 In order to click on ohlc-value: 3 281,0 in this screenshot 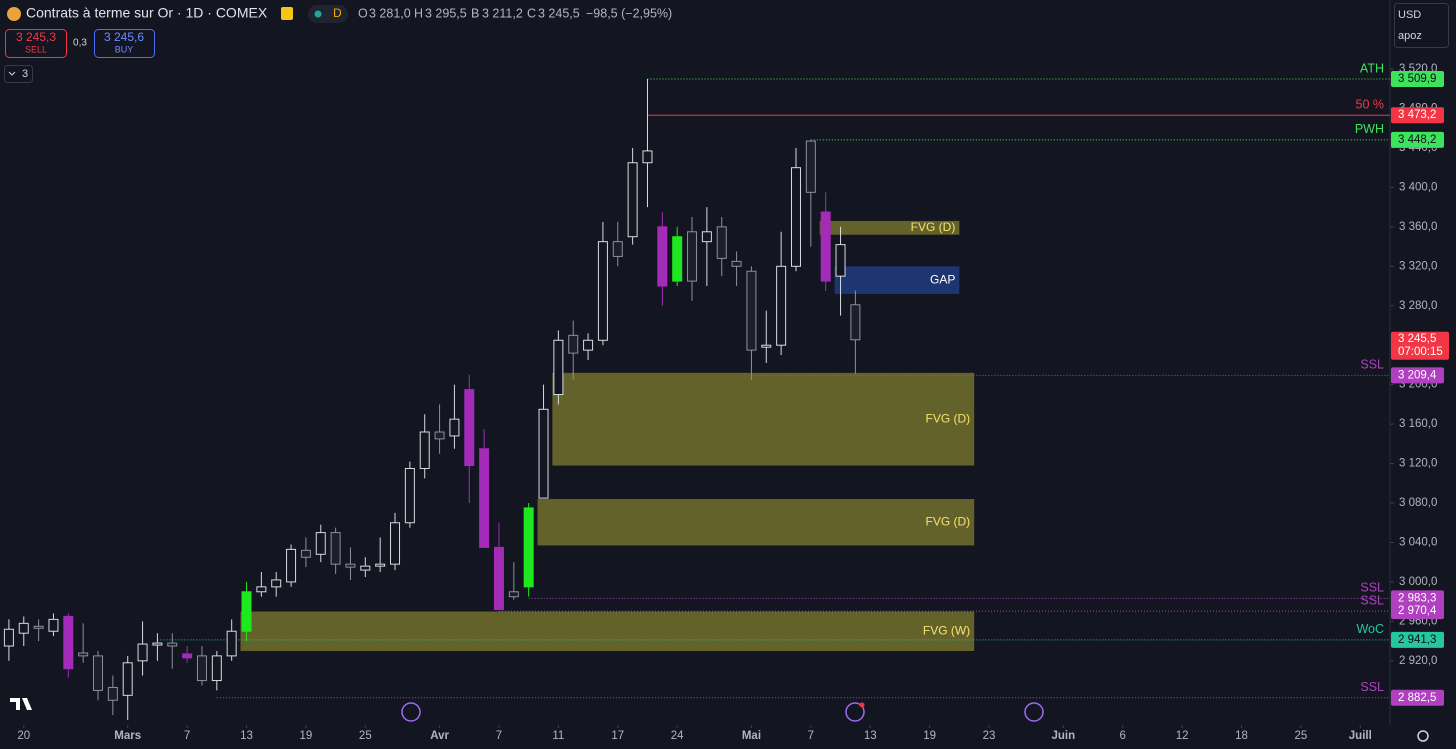, I will do `click(390, 13)`.